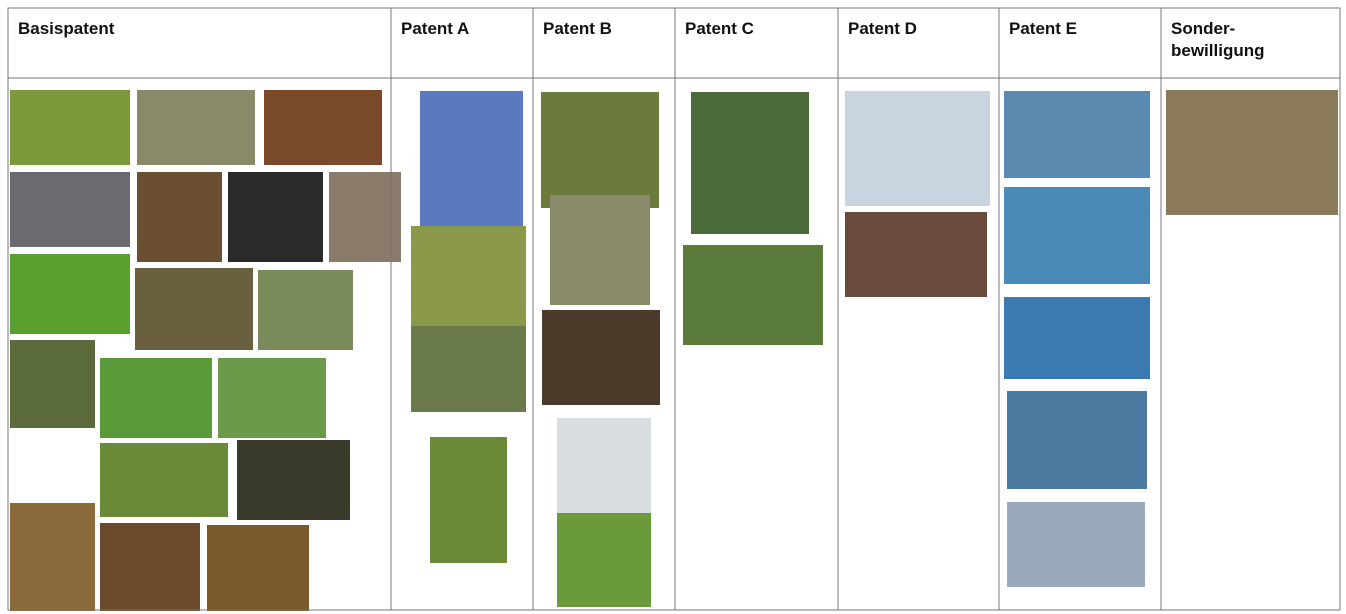  I want to click on column-header: Sonder- bewilligung, so click(1218, 39).